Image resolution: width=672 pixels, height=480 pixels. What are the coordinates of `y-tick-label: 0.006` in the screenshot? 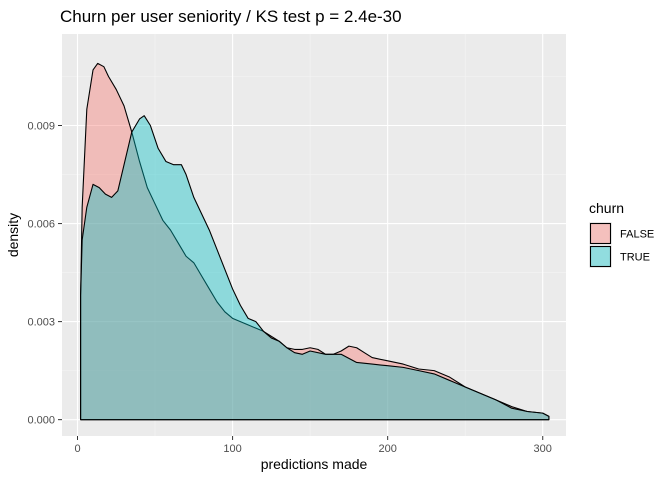 It's located at (41, 225).